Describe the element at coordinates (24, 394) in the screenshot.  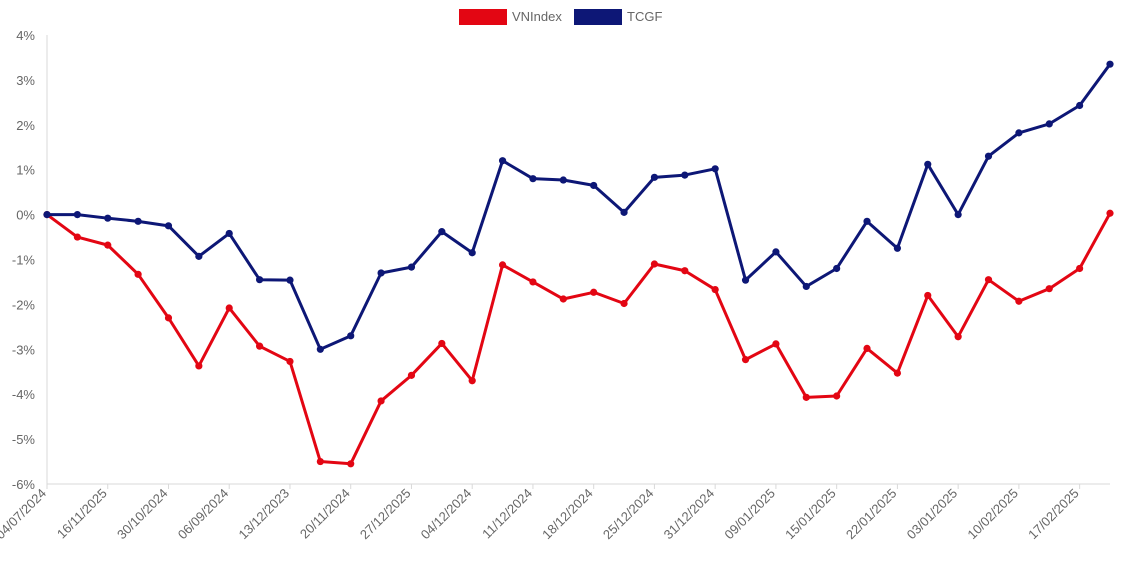
I see `y-tick-label: -4%` at that location.